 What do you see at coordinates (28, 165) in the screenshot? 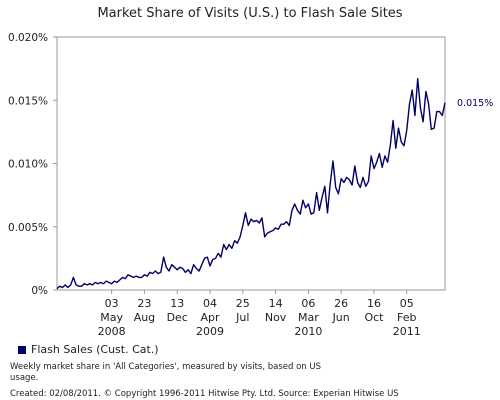
I see `y-tick-label-2: 0.010%` at bounding box center [28, 165].